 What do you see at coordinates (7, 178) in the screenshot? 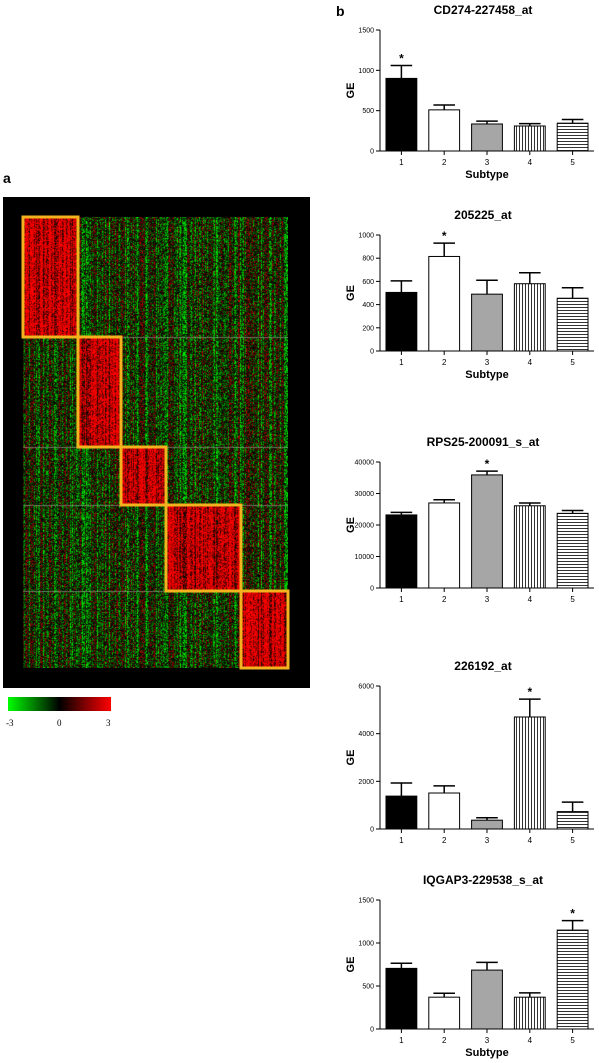
I see `panel-label-a: a` at bounding box center [7, 178].